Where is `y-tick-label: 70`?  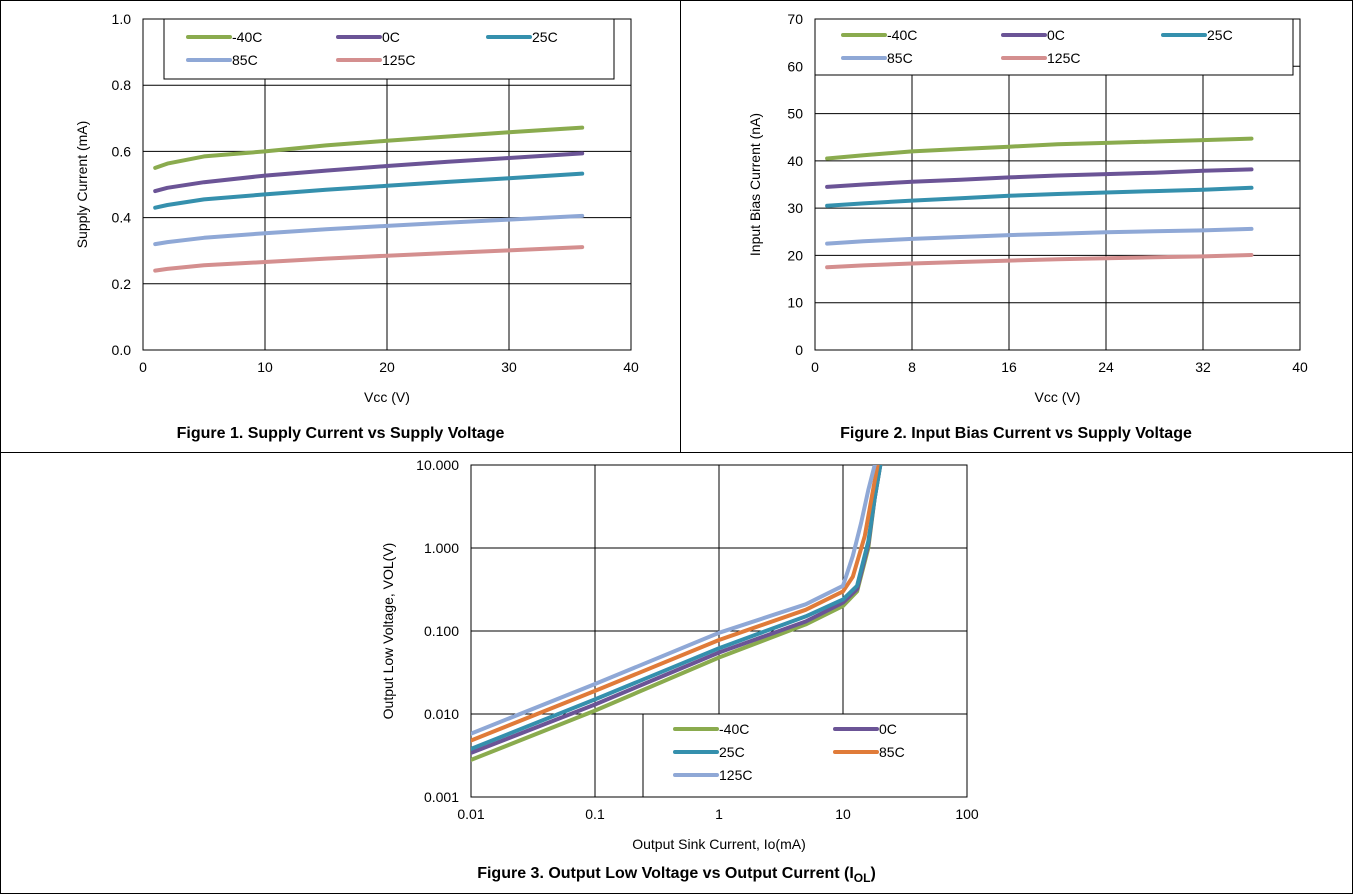
y-tick-label: 70 is located at coordinates (795, 19).